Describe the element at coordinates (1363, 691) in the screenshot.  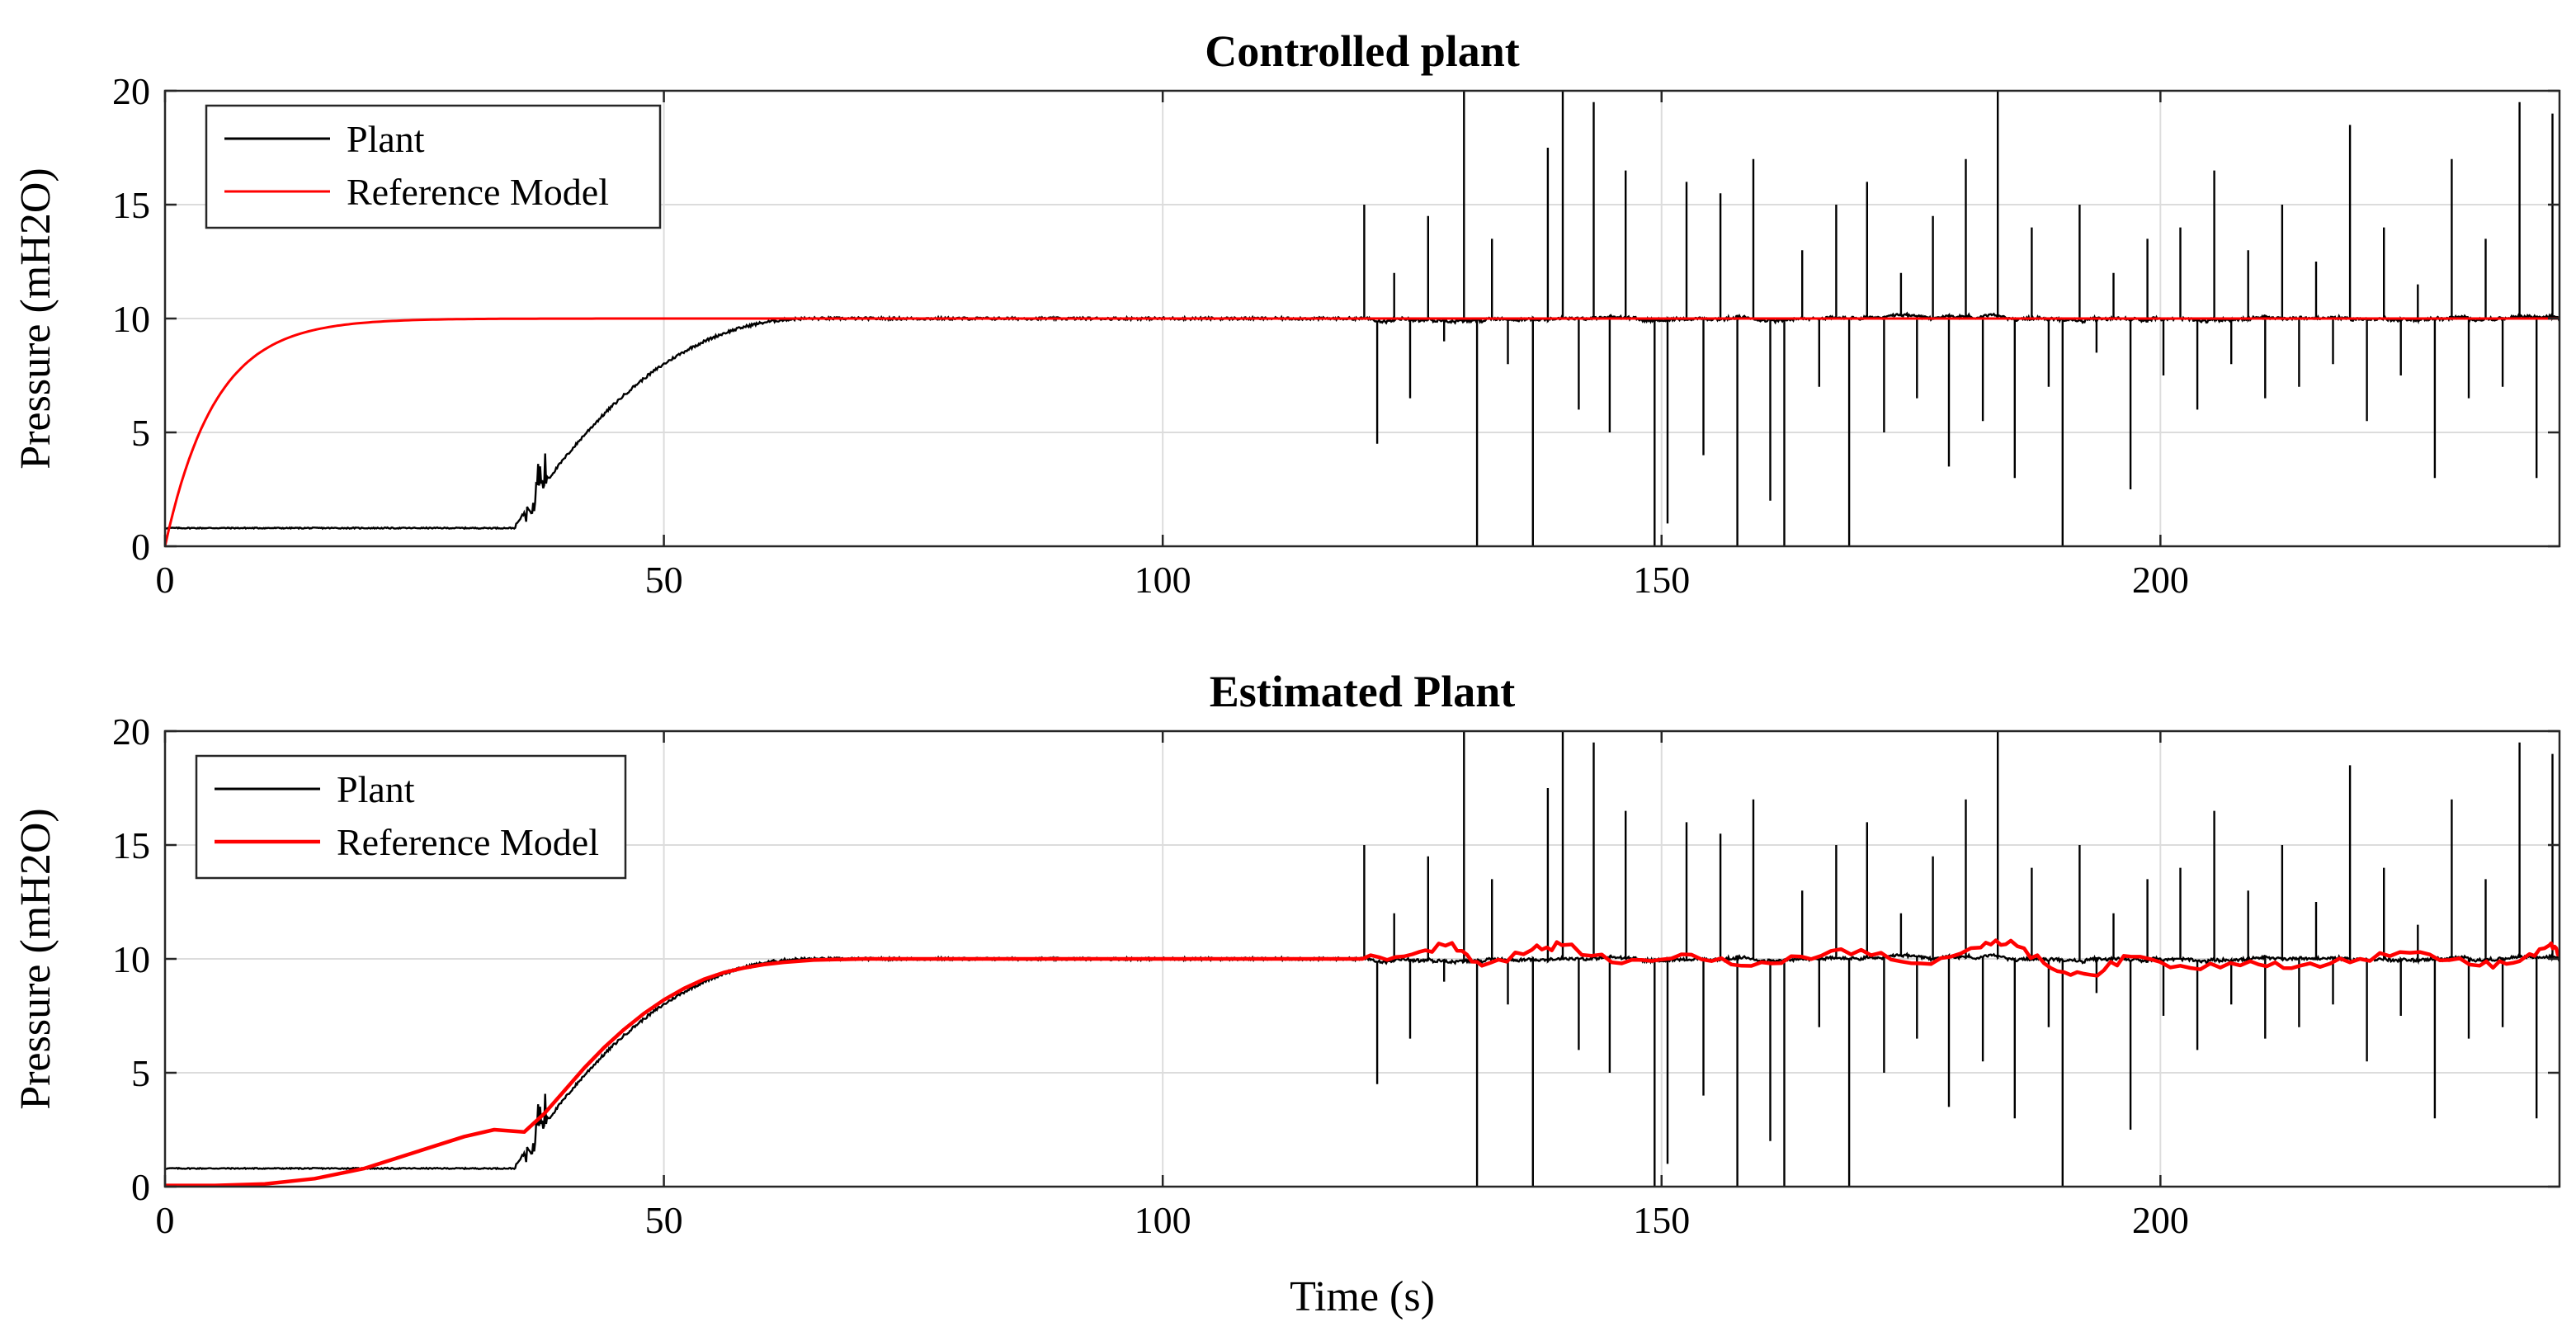
I see `chart-title: Estimated Plant` at that location.